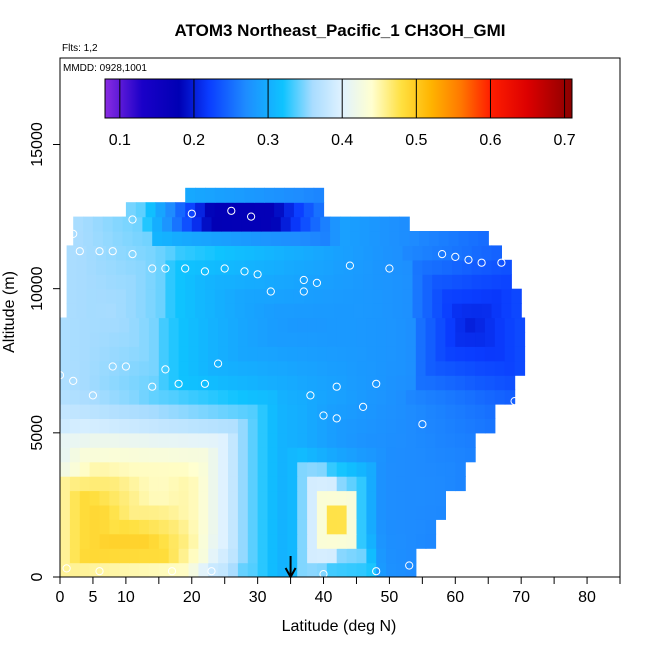 This screenshot has width=650, height=650. Describe the element at coordinates (340, 113) in the screenshot. I see `colorbar: 0.1 0.2 0.3 0.4 0.5 0.6 0.7` at that location.